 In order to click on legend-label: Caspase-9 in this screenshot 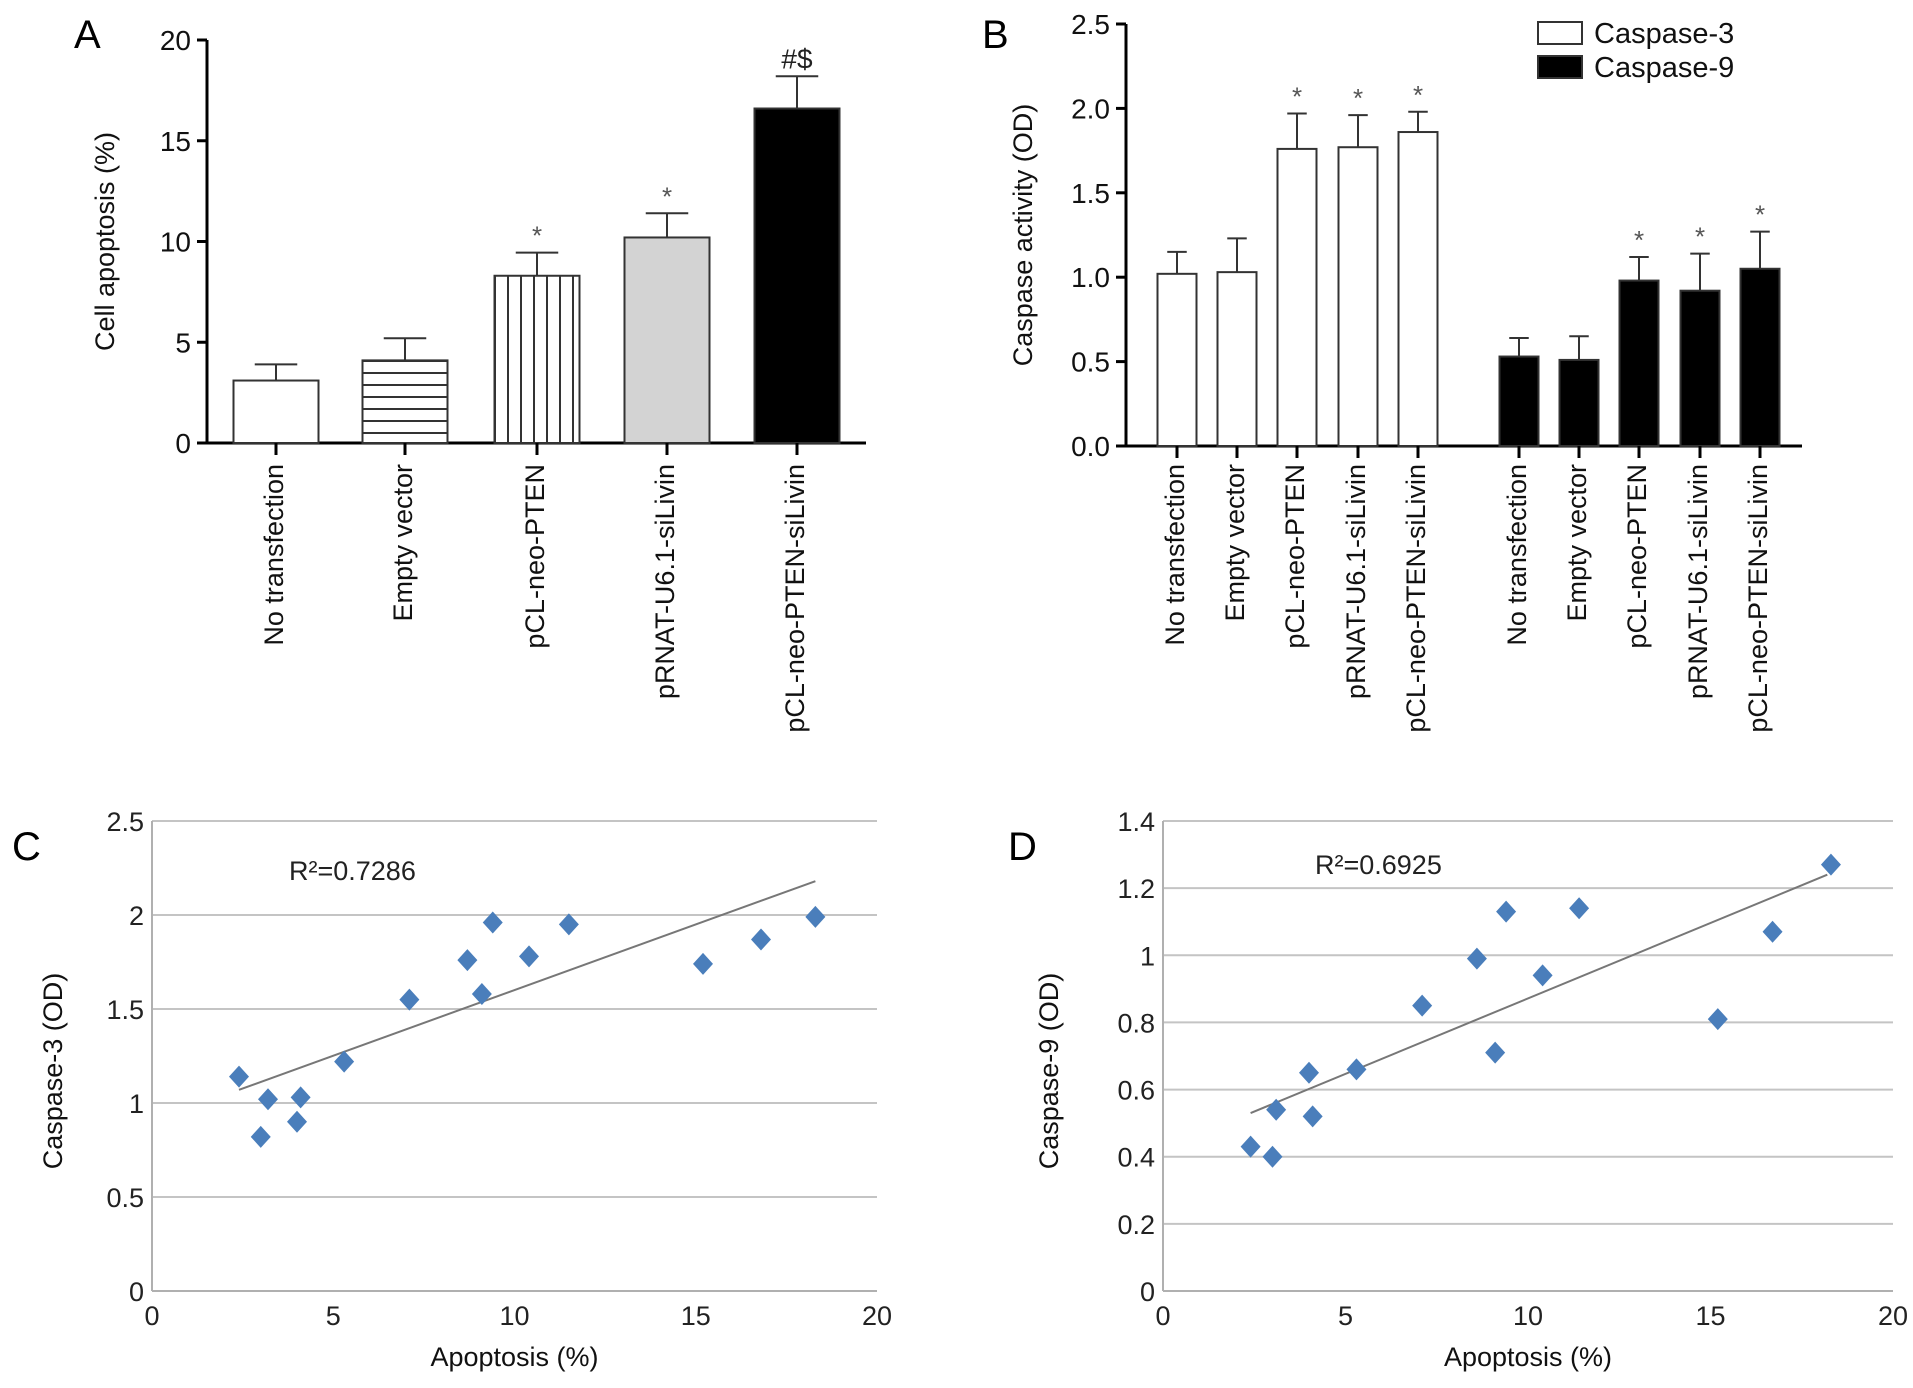, I will do `click(1664, 68)`.